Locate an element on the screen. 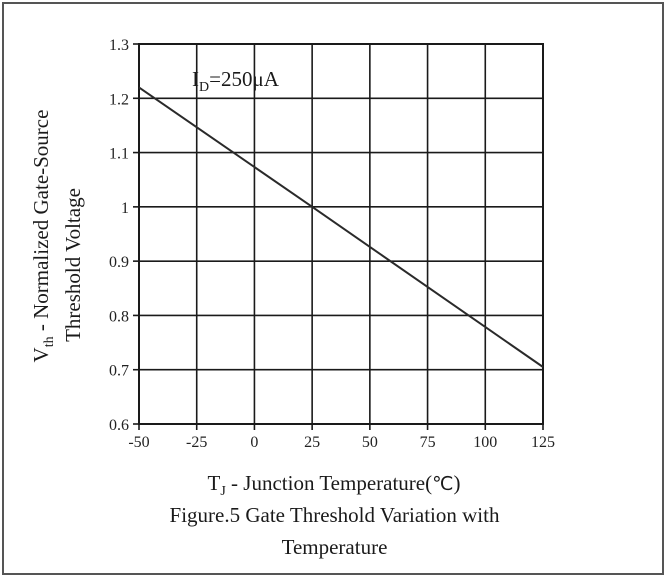  y-tick-label-3: 0.9 is located at coordinates (119, 262).